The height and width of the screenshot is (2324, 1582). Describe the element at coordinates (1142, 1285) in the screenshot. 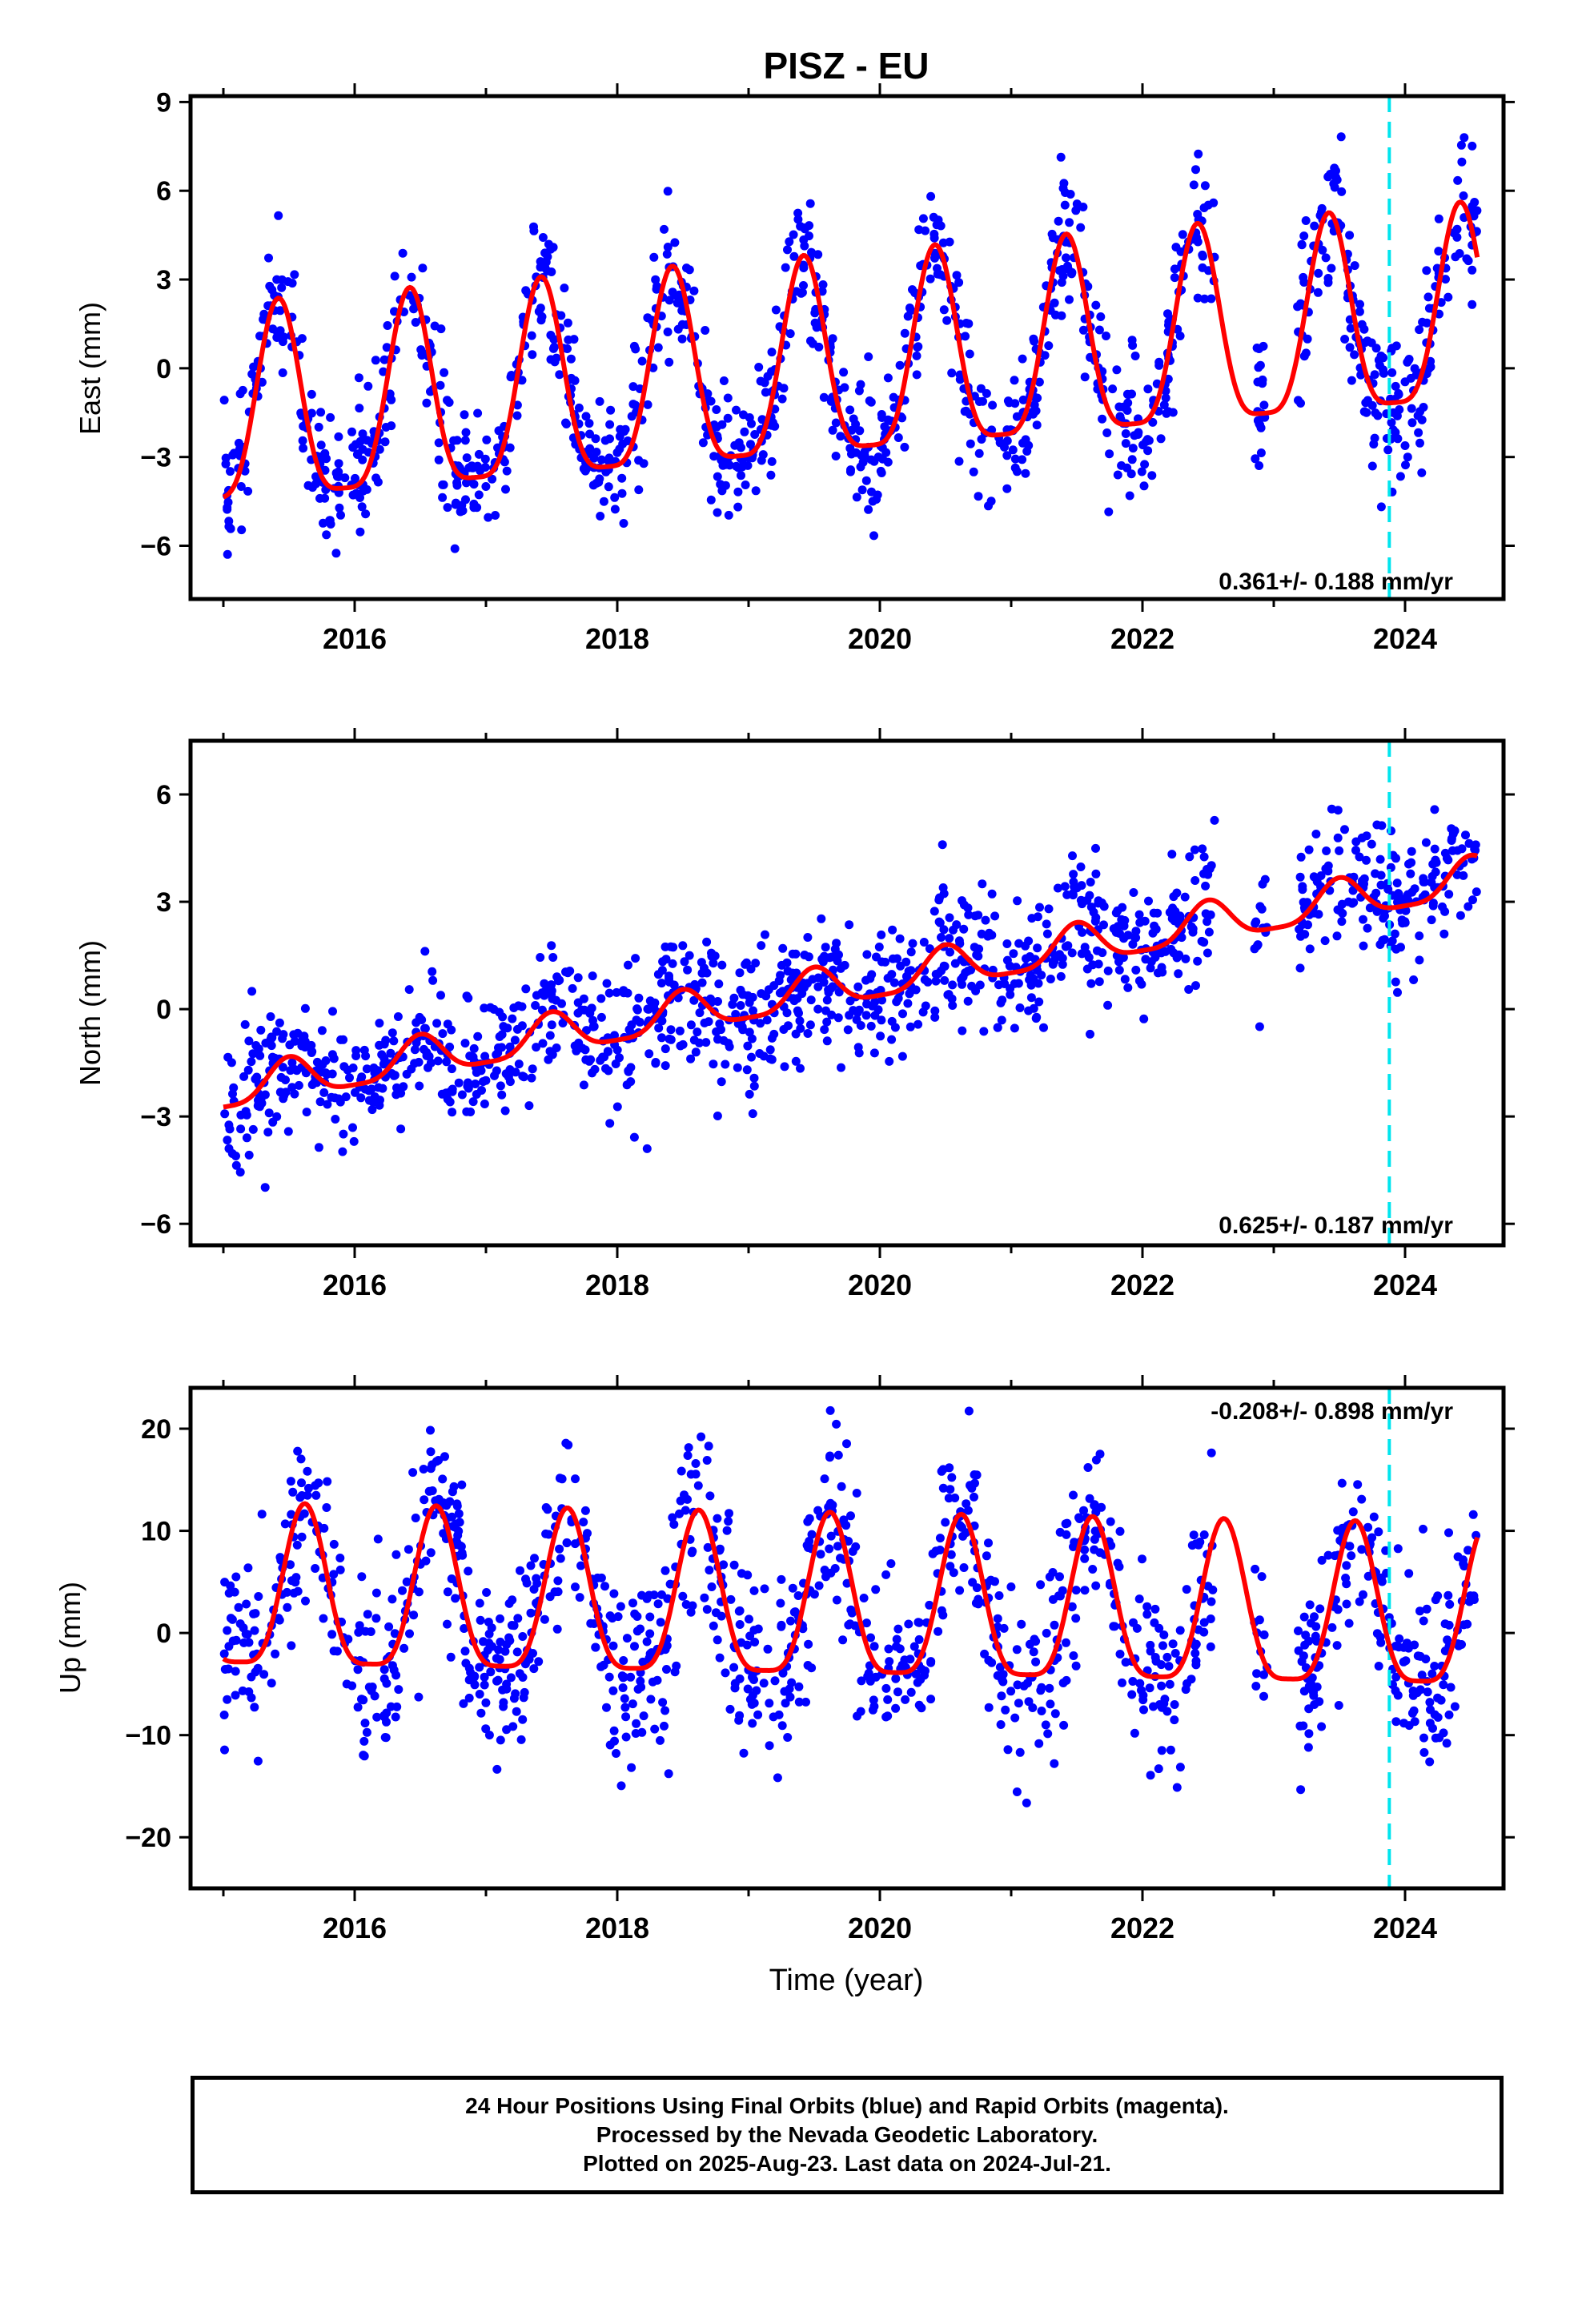

I see `x-tick-label: 2022` at that location.